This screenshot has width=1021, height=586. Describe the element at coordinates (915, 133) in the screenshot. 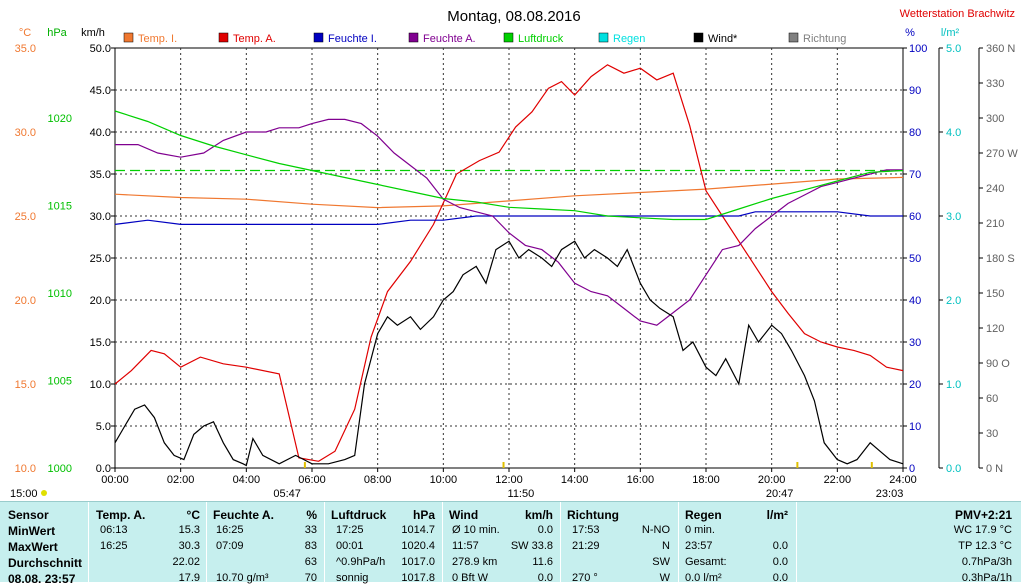

I see `humidity-tick-label: 80` at that location.